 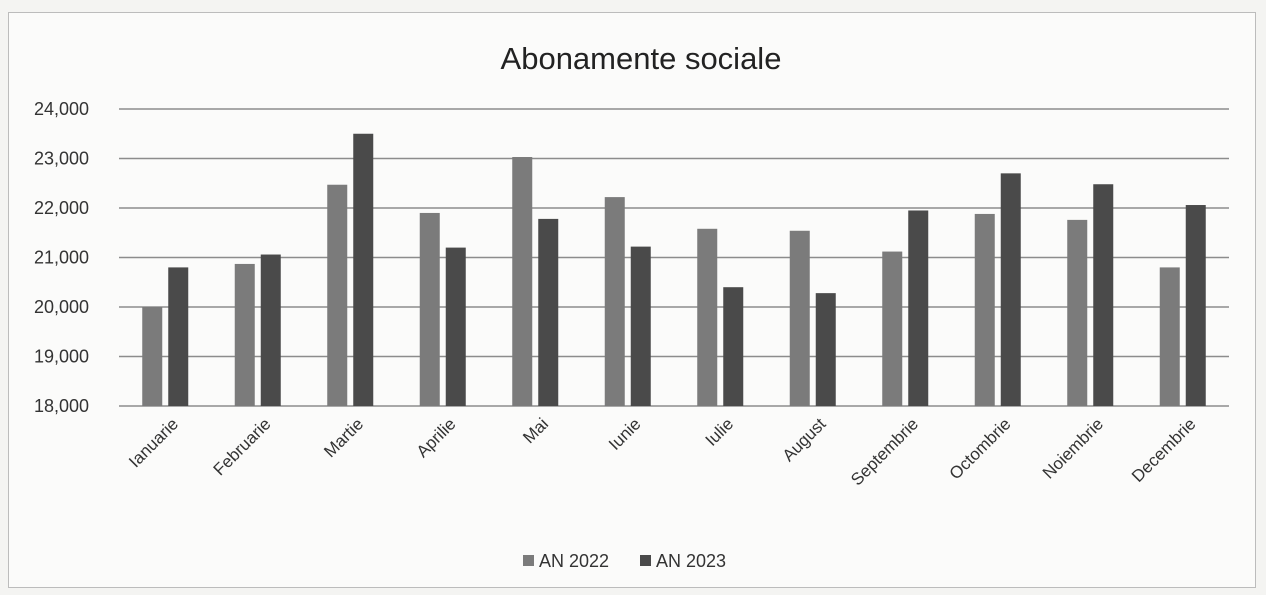 What do you see at coordinates (804, 439) in the screenshot?
I see `x-category-label: August` at bounding box center [804, 439].